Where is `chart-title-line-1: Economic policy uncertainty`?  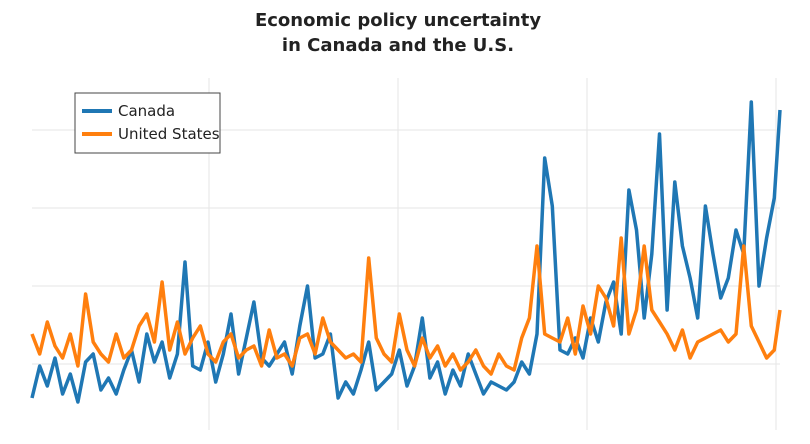 chart-title-line-1: Economic policy uncertainty is located at coordinates (398, 20).